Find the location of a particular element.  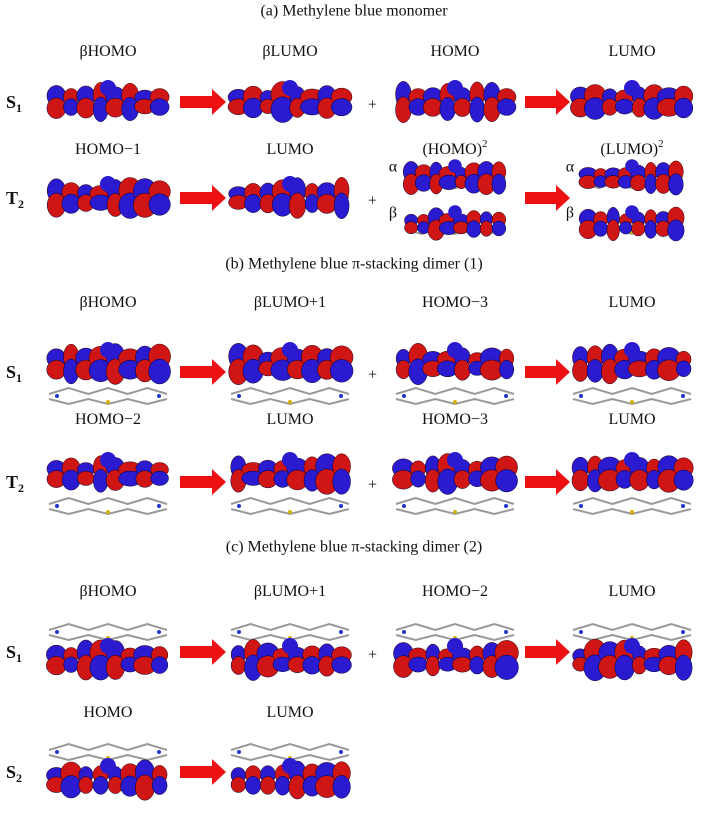

section-title: (a) Methylene blue monomer is located at coordinates (354, 11).